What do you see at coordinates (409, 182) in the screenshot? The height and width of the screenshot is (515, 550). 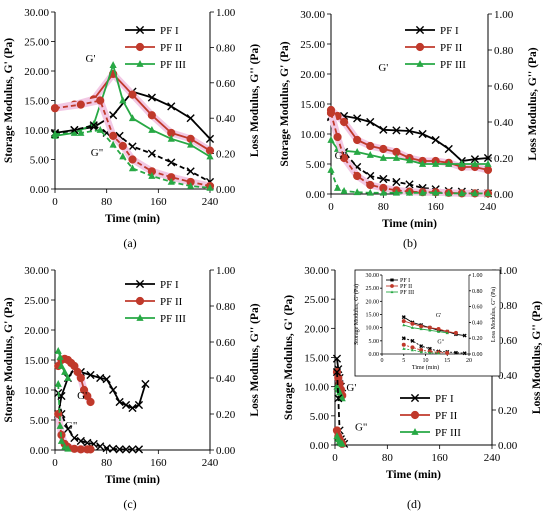 I see `series-pf3-loss-line` at bounding box center [409, 182].